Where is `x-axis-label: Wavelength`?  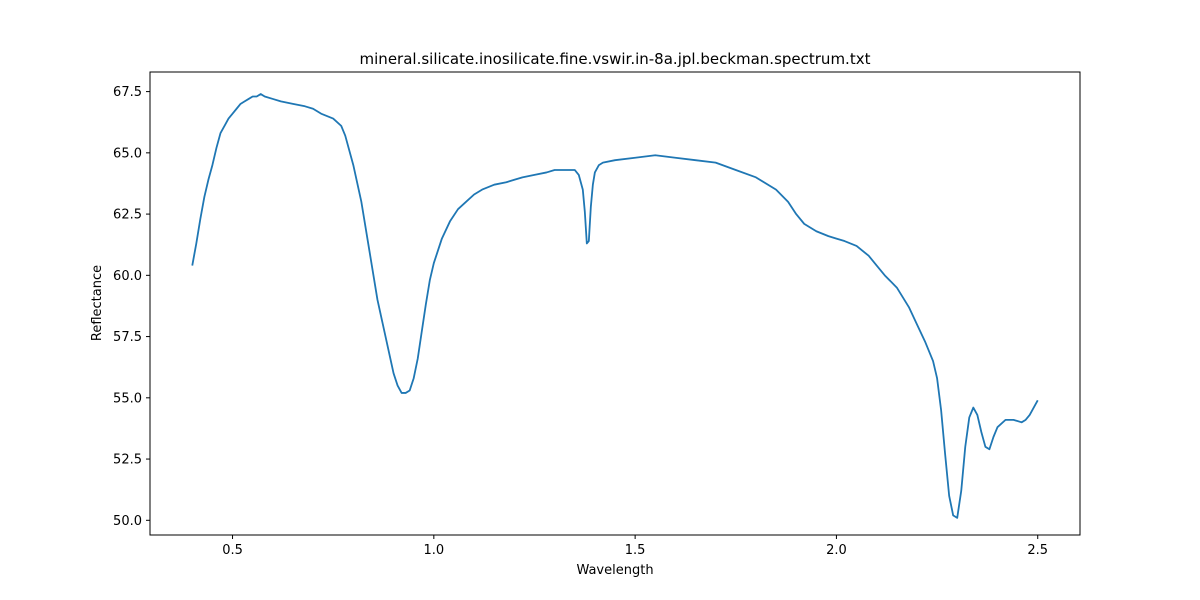 x-axis-label: Wavelength is located at coordinates (614, 570).